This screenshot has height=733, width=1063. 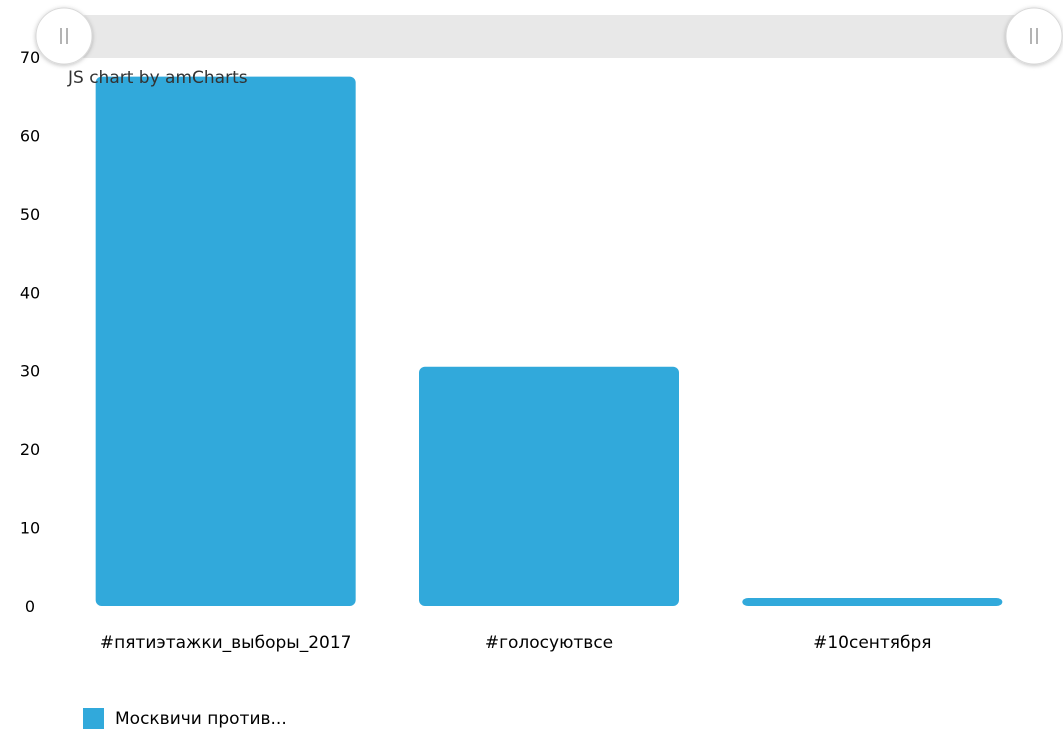 I want to click on y-tick-label: 30, so click(x=30, y=371).